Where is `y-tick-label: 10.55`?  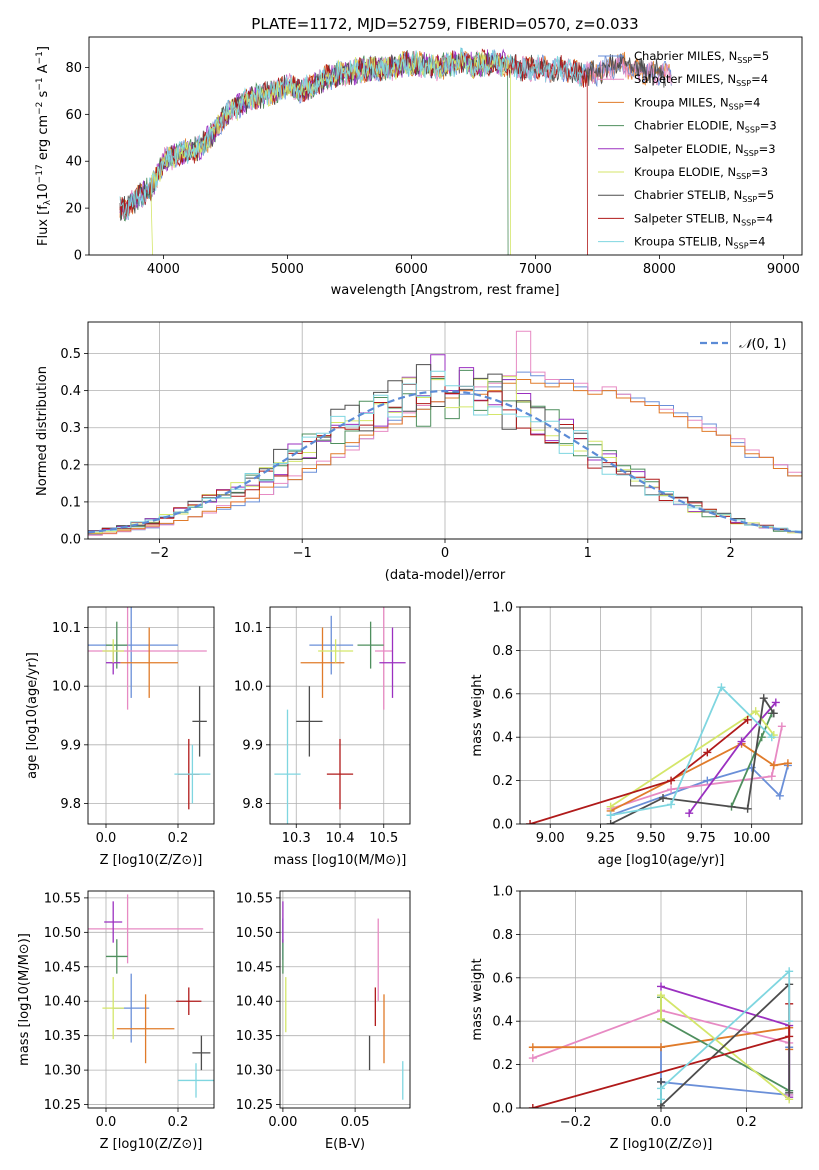 y-tick-label: 10.55 is located at coordinates (62, 898).